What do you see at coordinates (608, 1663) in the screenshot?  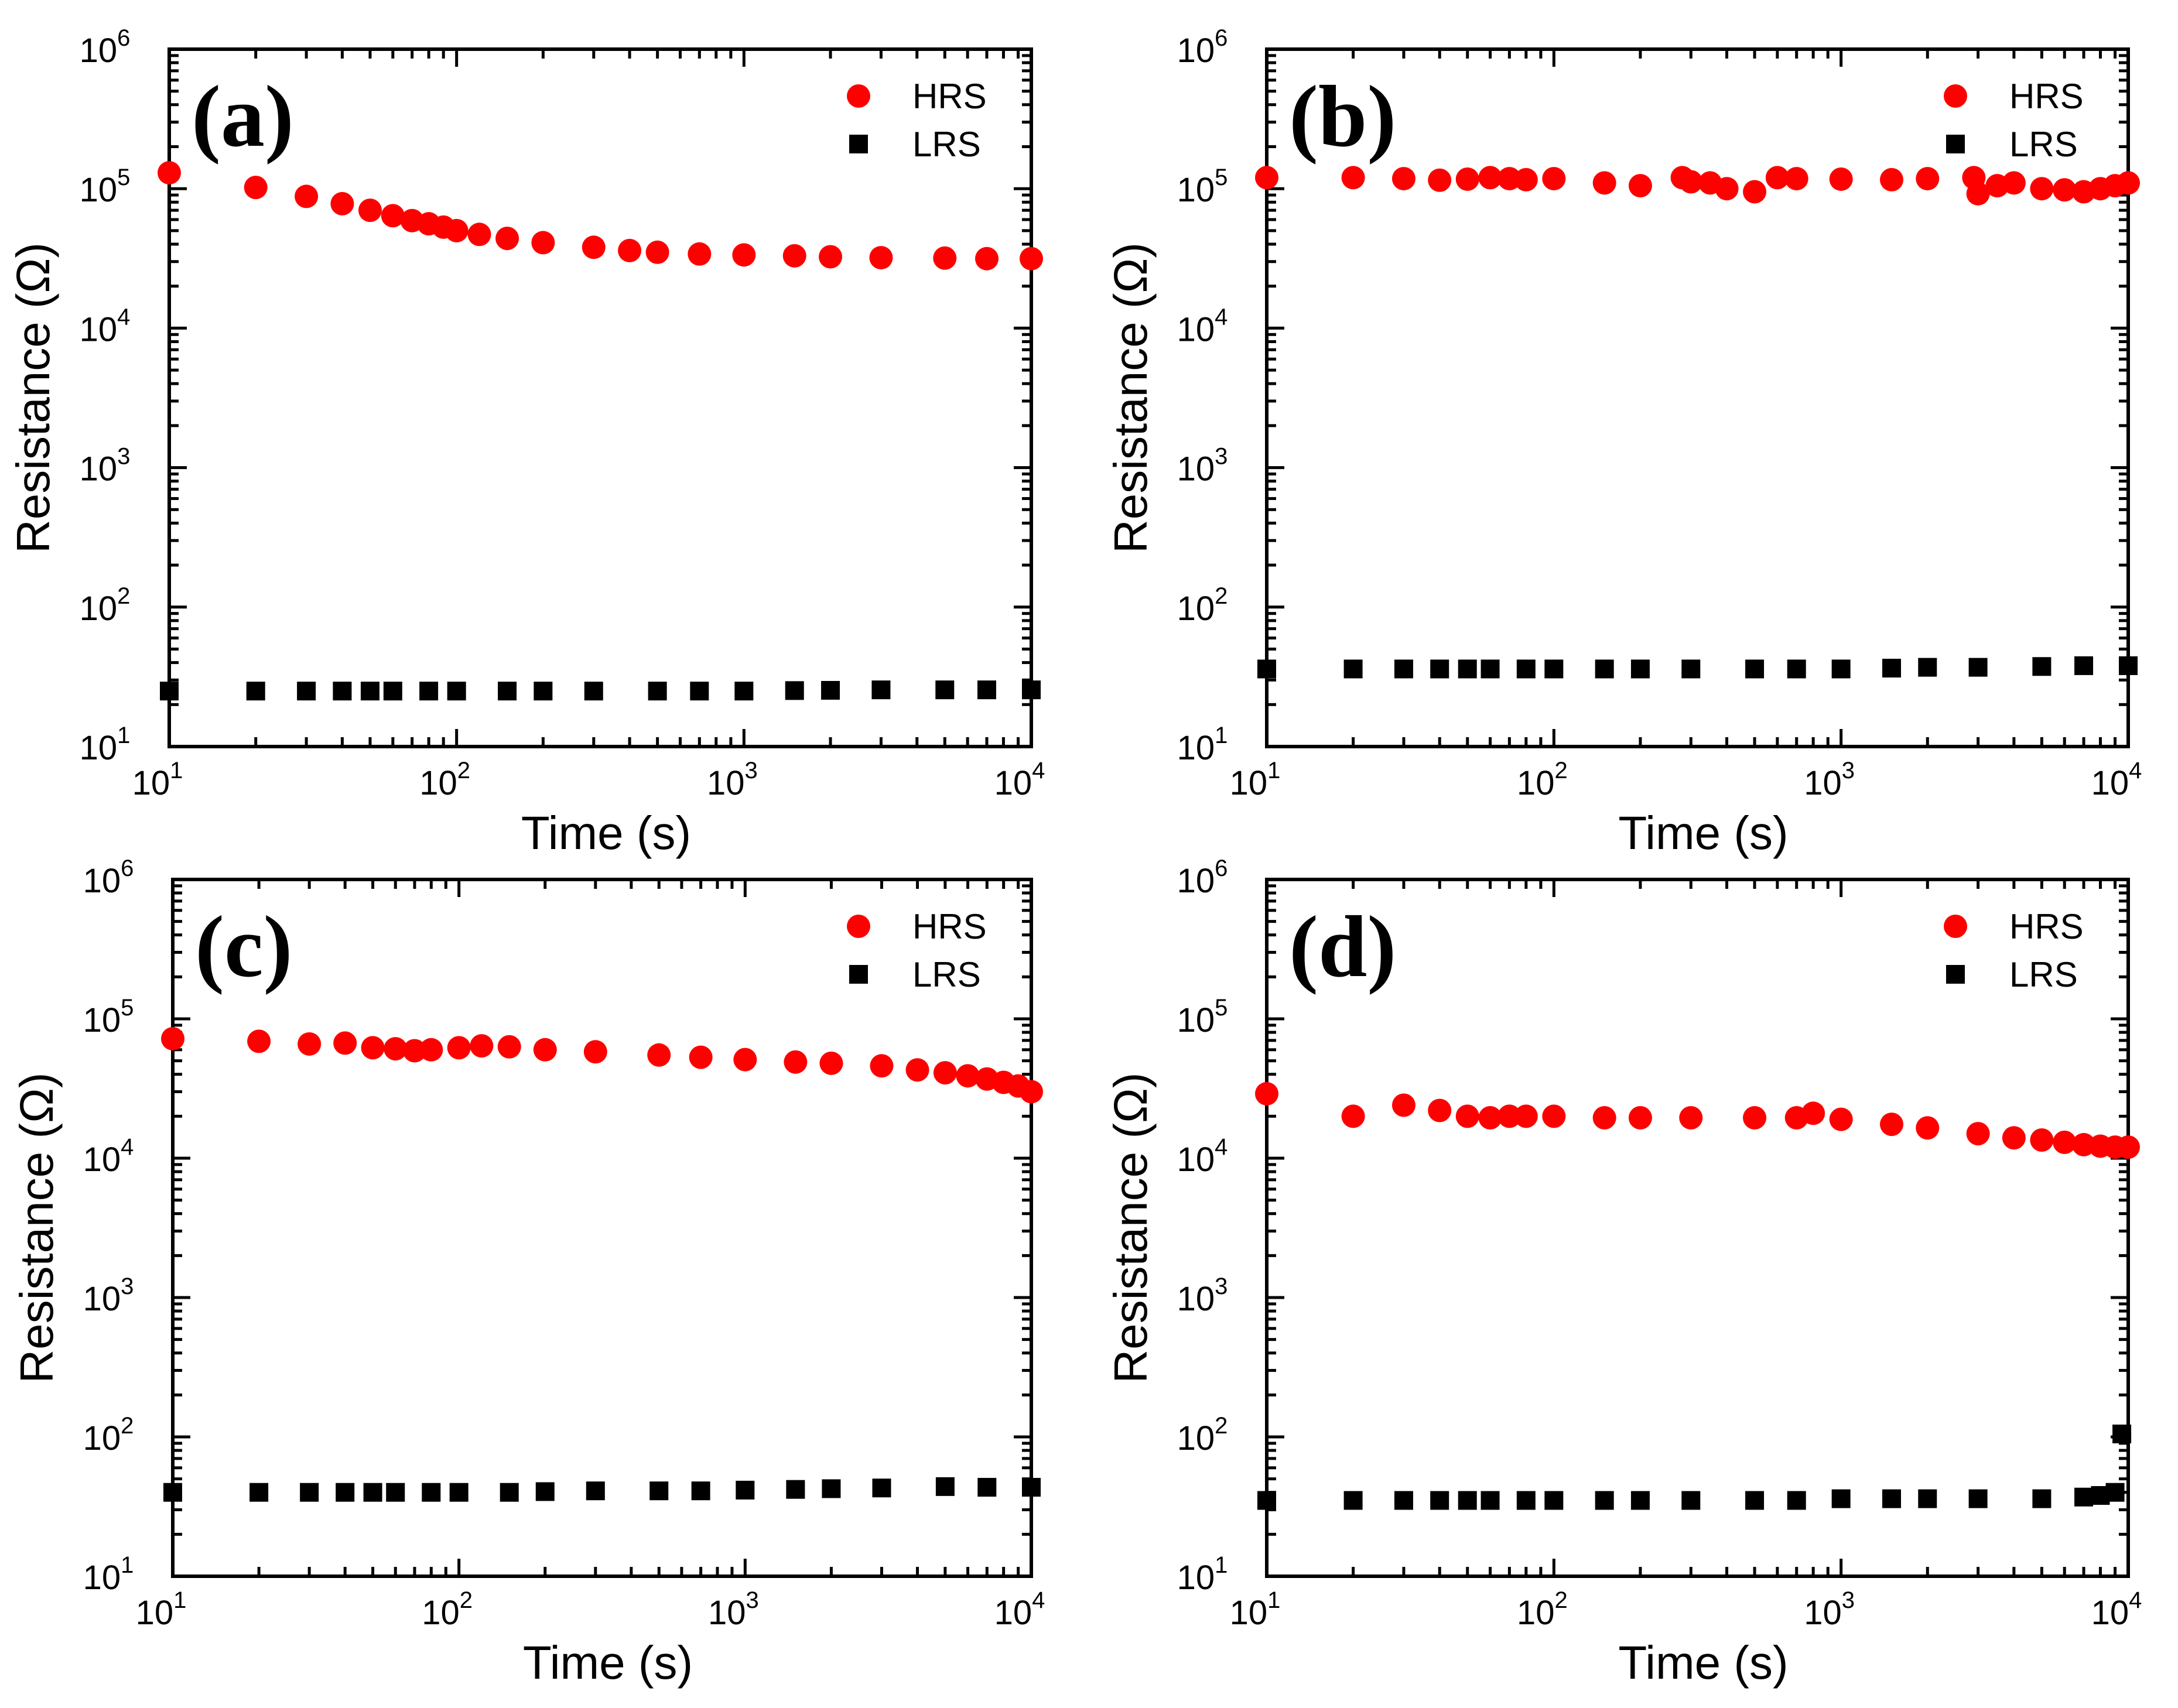 I see `x-axis-label: Time (s)` at bounding box center [608, 1663].